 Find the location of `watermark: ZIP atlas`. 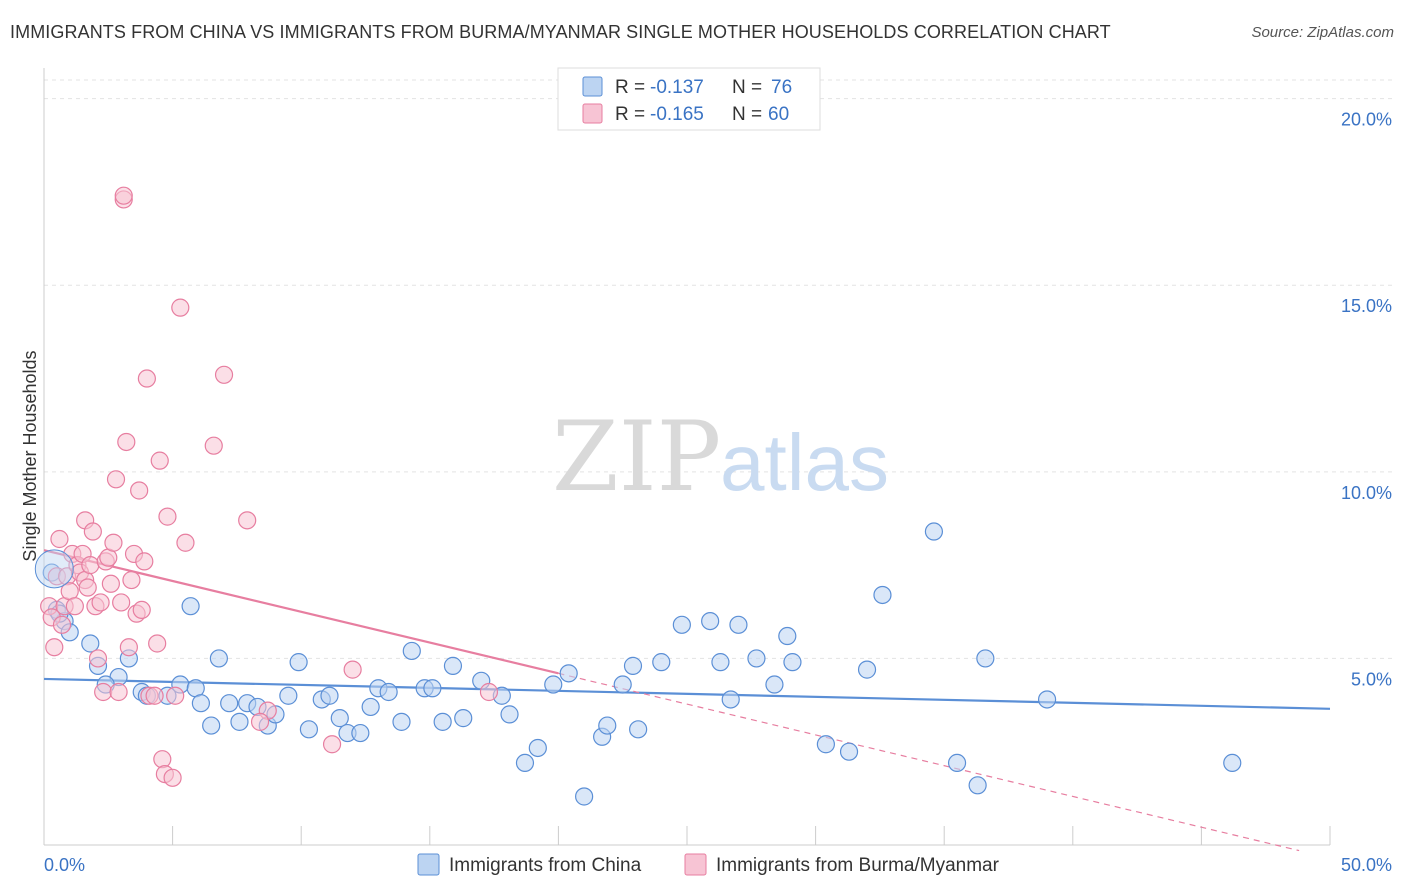

watermark: ZIP atlas is located at coordinates (720, 457).